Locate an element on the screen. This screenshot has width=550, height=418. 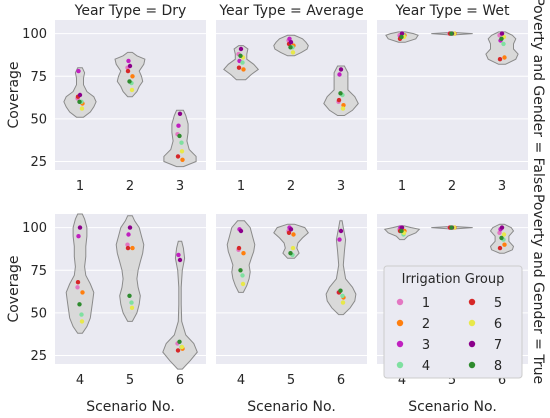
row-title: Poverty and Gender = True is located at coordinates (538, 289).